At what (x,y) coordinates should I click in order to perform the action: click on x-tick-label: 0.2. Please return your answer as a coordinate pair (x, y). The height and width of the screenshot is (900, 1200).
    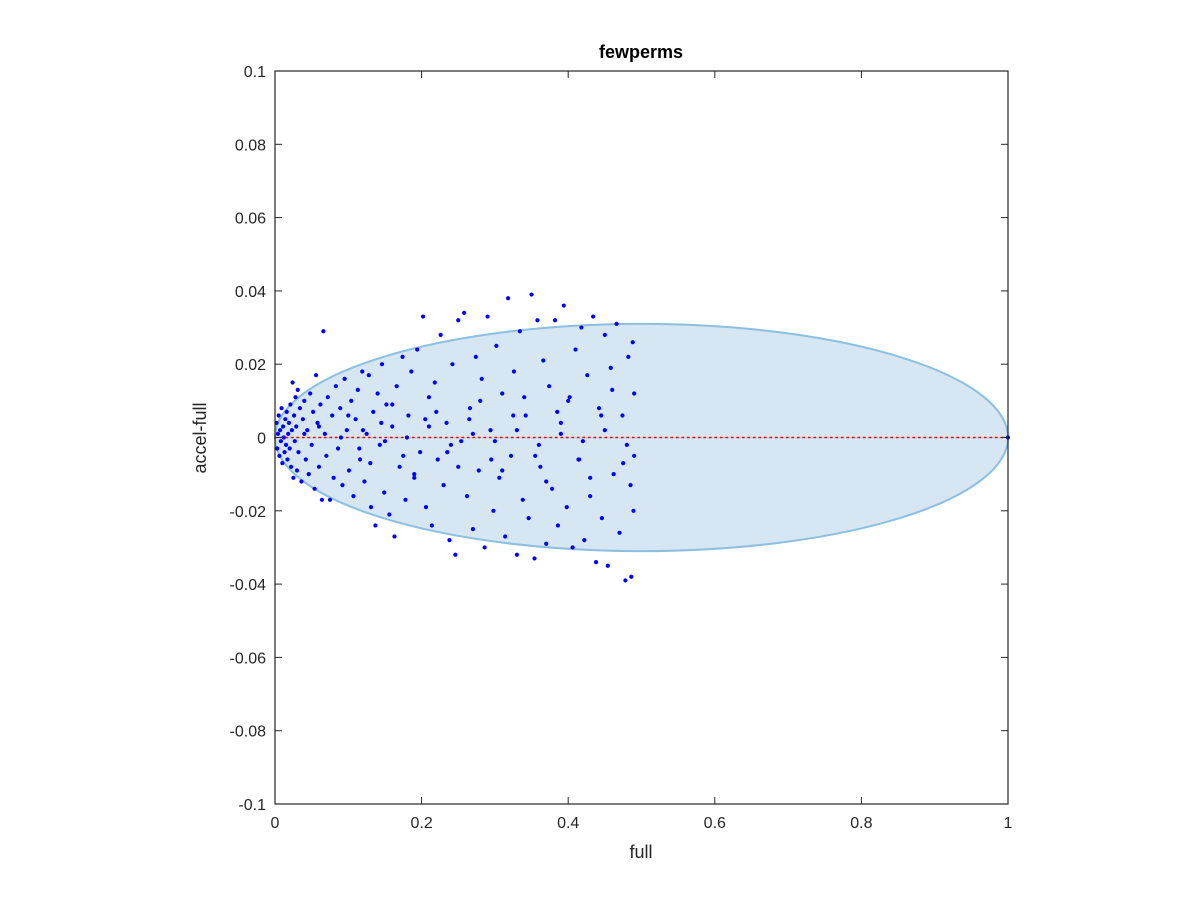
    Looking at the image, I should click on (421, 823).